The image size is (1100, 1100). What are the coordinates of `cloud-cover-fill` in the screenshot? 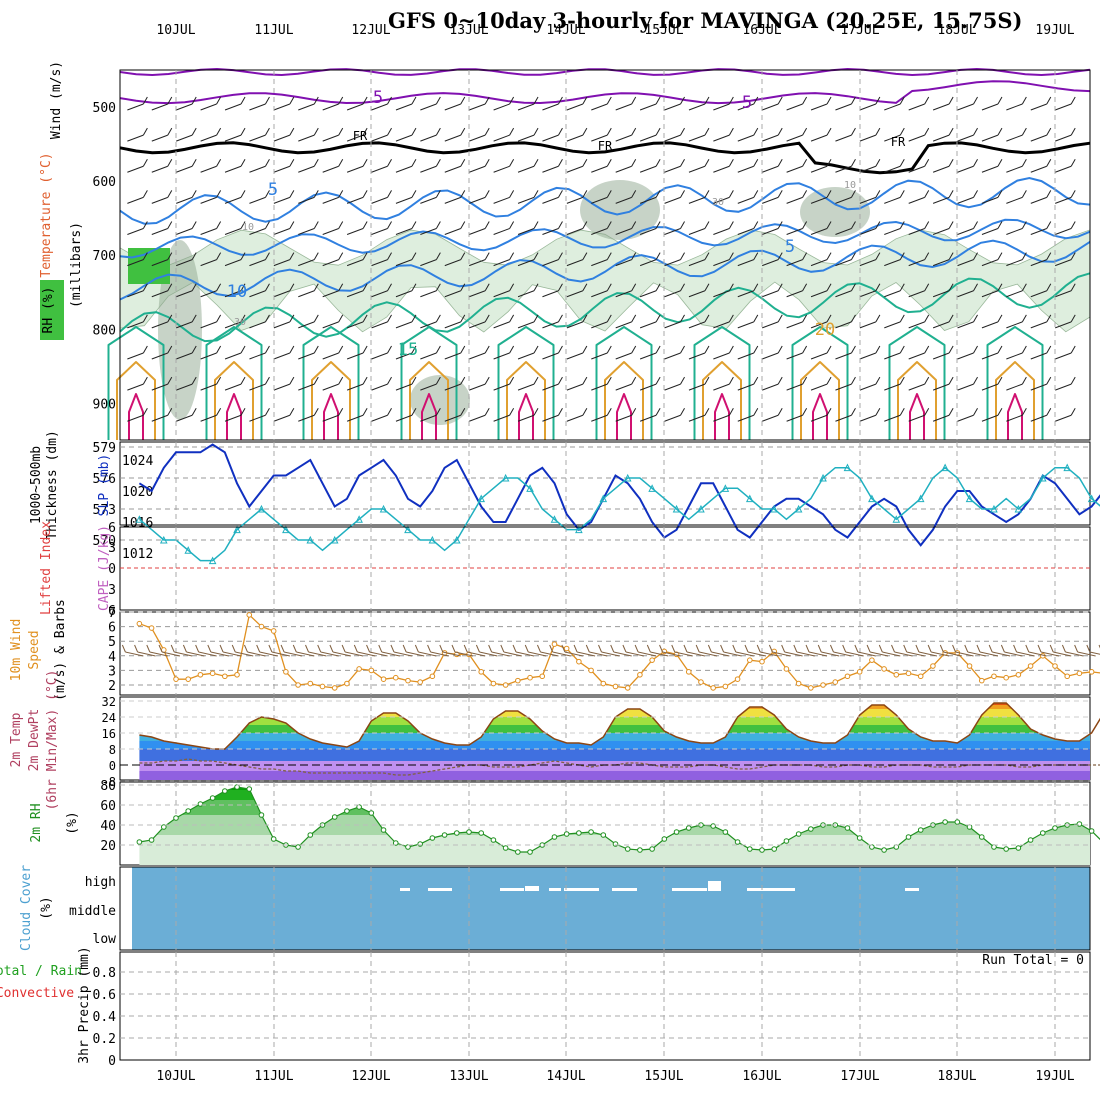 It's located at (611, 908).